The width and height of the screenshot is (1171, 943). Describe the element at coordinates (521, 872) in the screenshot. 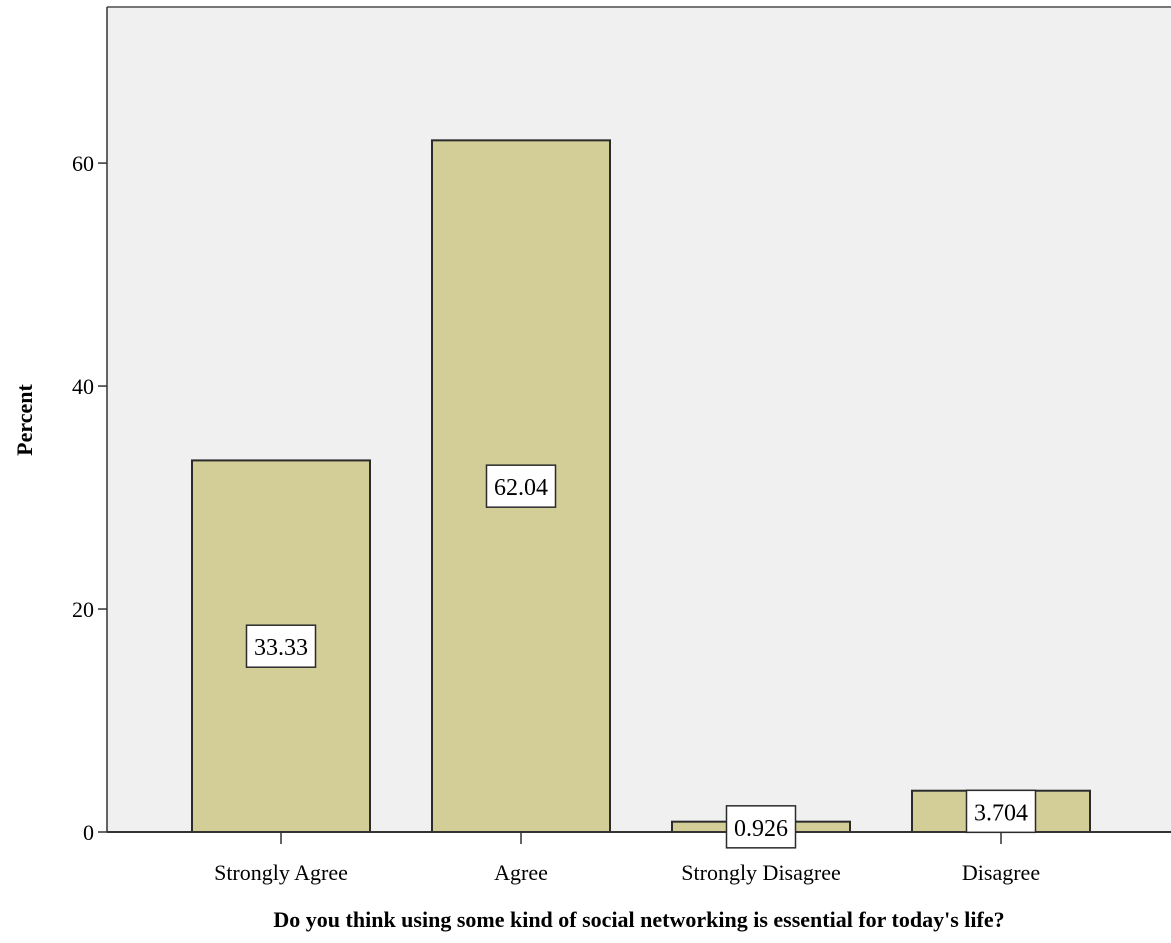

I see `x-tick-label: Agree` at that location.